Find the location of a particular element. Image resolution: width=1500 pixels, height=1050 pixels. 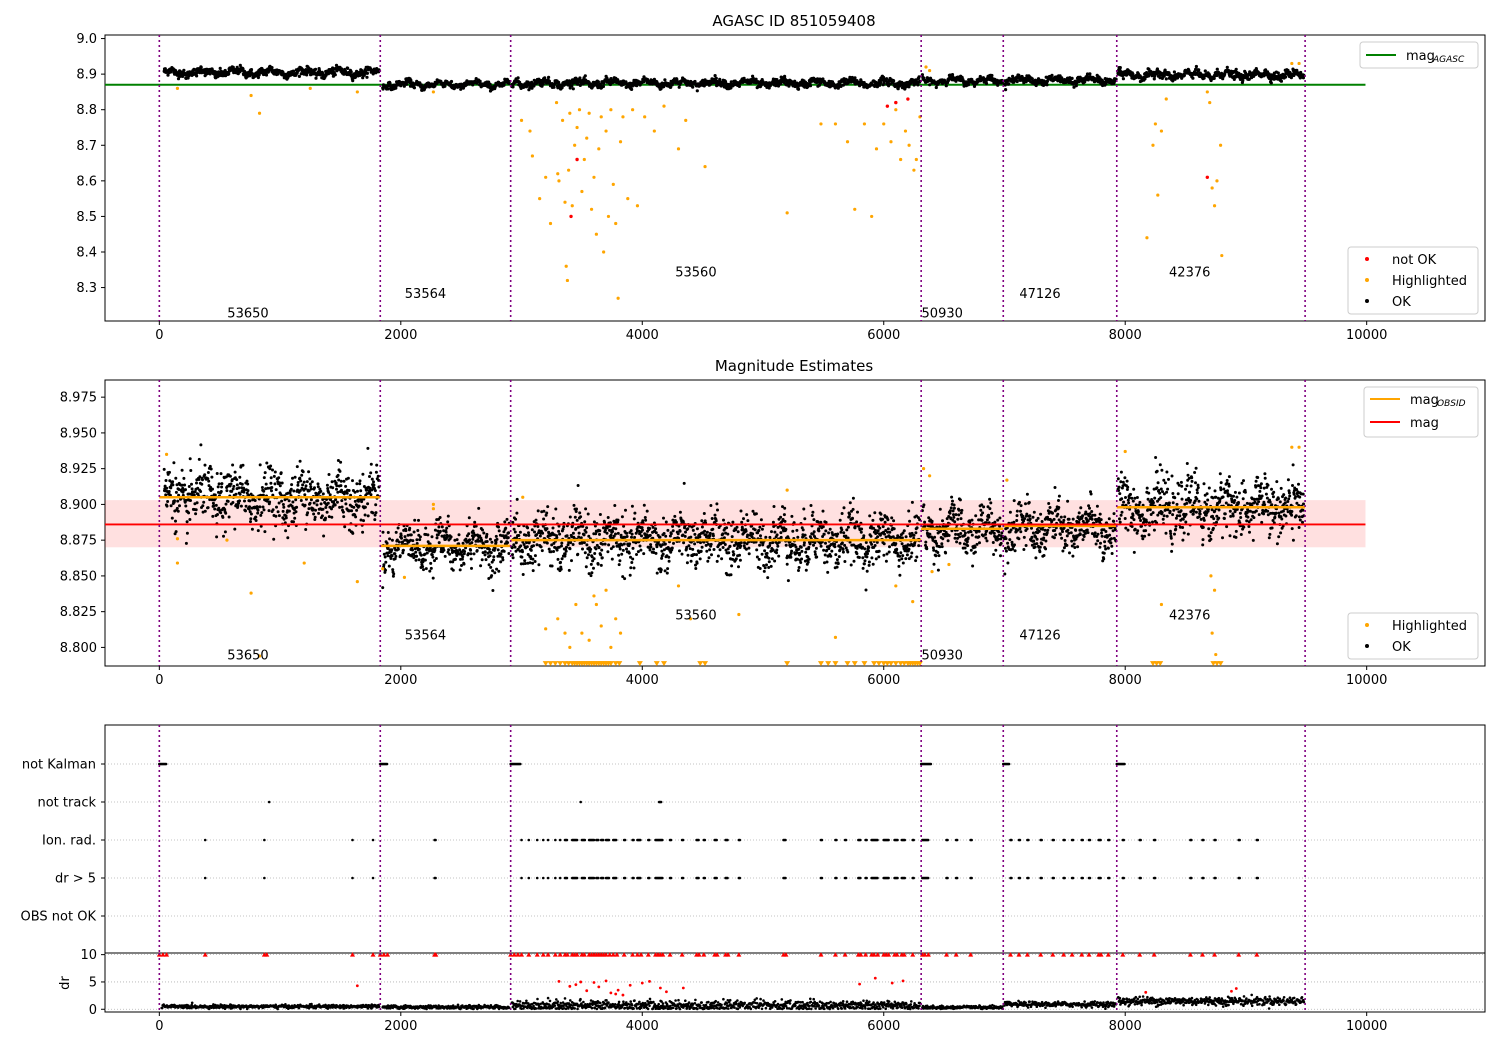

not-ok-point is located at coordinates (896, 102).